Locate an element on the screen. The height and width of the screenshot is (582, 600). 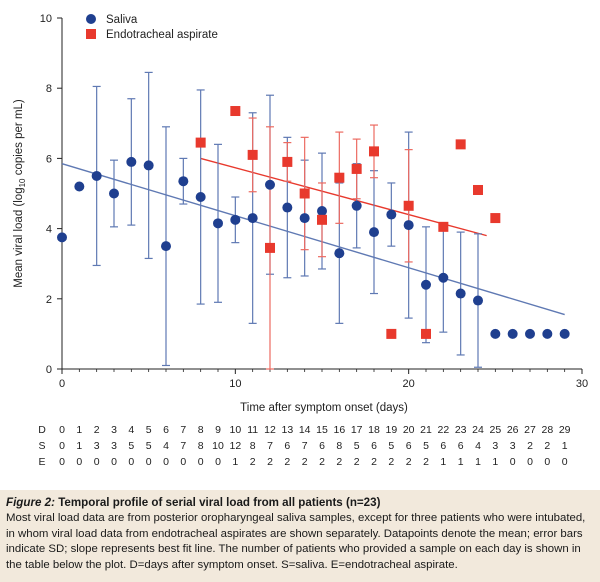
table-cell: 11 is located at coordinates (252, 430).